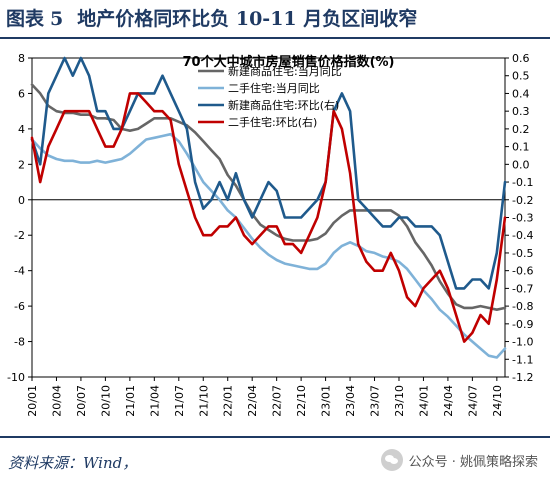  What do you see at coordinates (57, 19) in the screenshot?
I see `figure-number: 5` at bounding box center [57, 19].